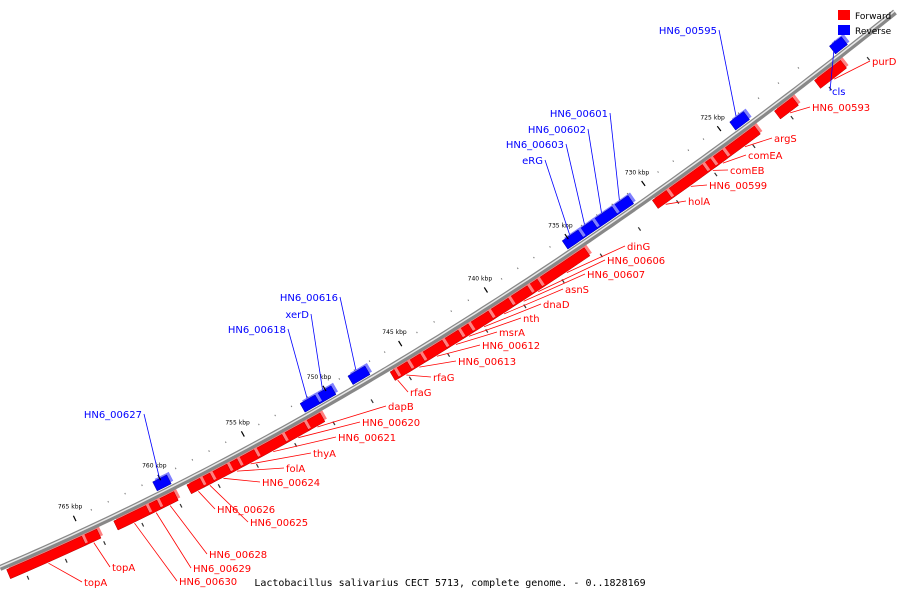 This screenshot has width=900, height=600. Describe the element at coordinates (309, 298) in the screenshot. I see `gene-label: HN6_00616` at that location.